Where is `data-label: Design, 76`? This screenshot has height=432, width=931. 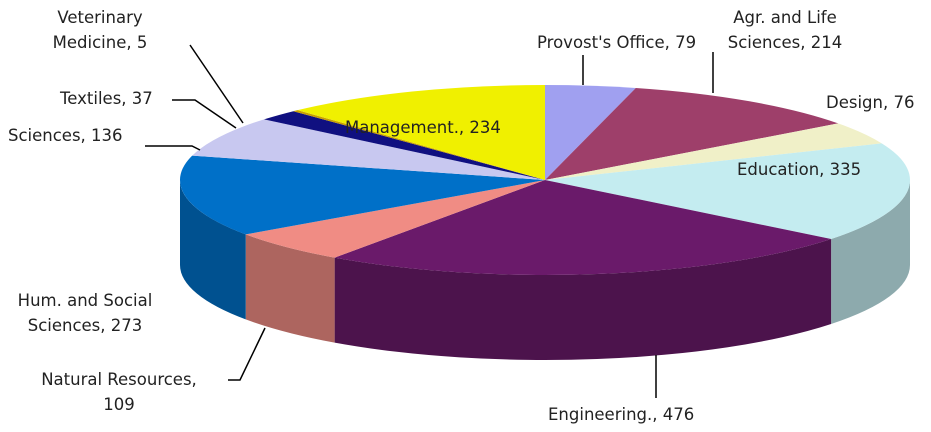 data-label: Design, 76 is located at coordinates (870, 102).